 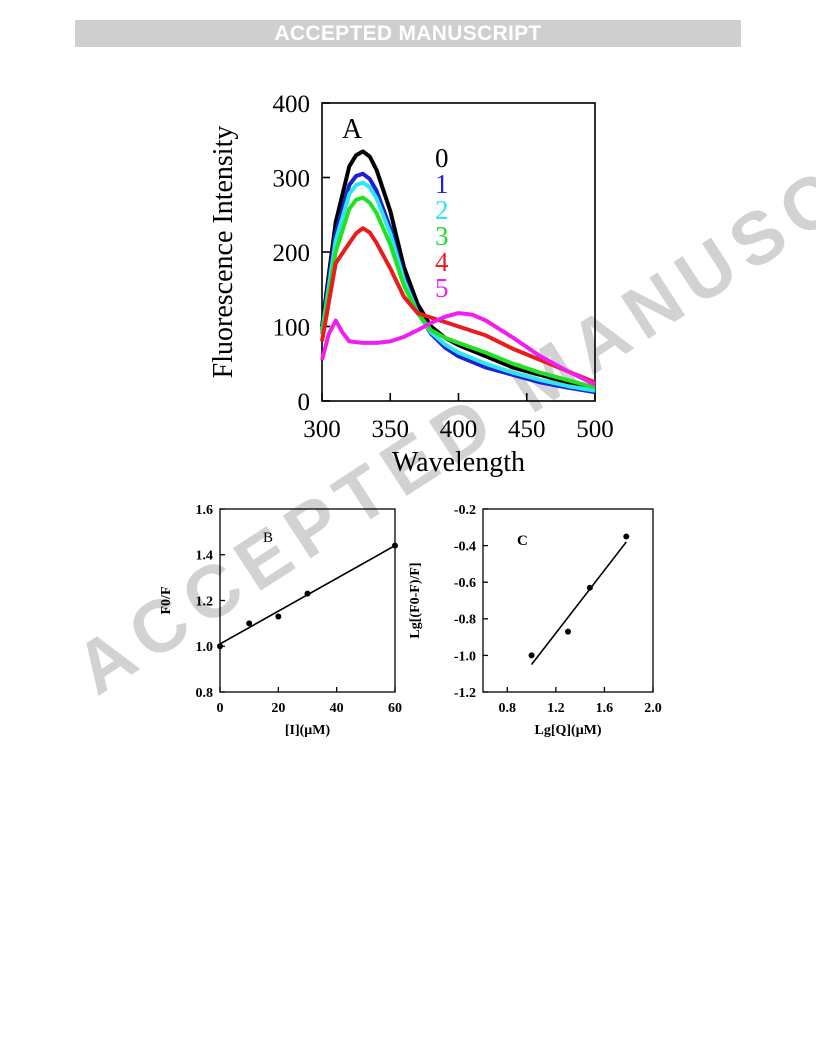 I want to click on panel-label-c: C, so click(x=522, y=541).